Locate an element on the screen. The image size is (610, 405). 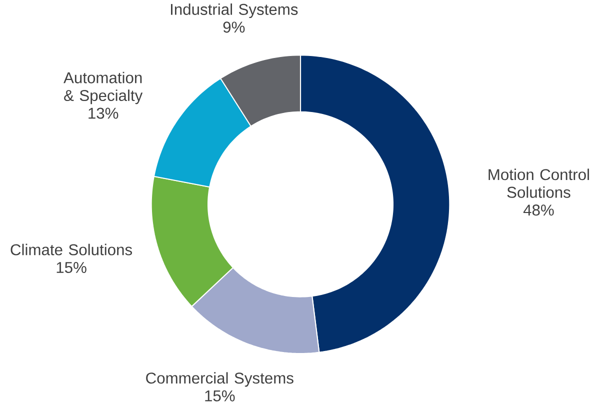
slice-label: Motion Control Solutions is located at coordinates (538, 183).